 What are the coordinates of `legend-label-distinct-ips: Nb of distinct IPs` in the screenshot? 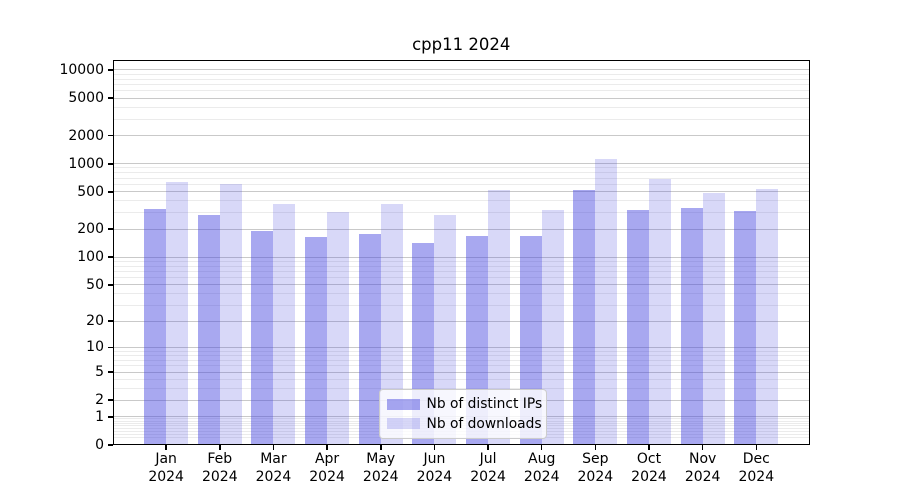 It's located at (484, 404).